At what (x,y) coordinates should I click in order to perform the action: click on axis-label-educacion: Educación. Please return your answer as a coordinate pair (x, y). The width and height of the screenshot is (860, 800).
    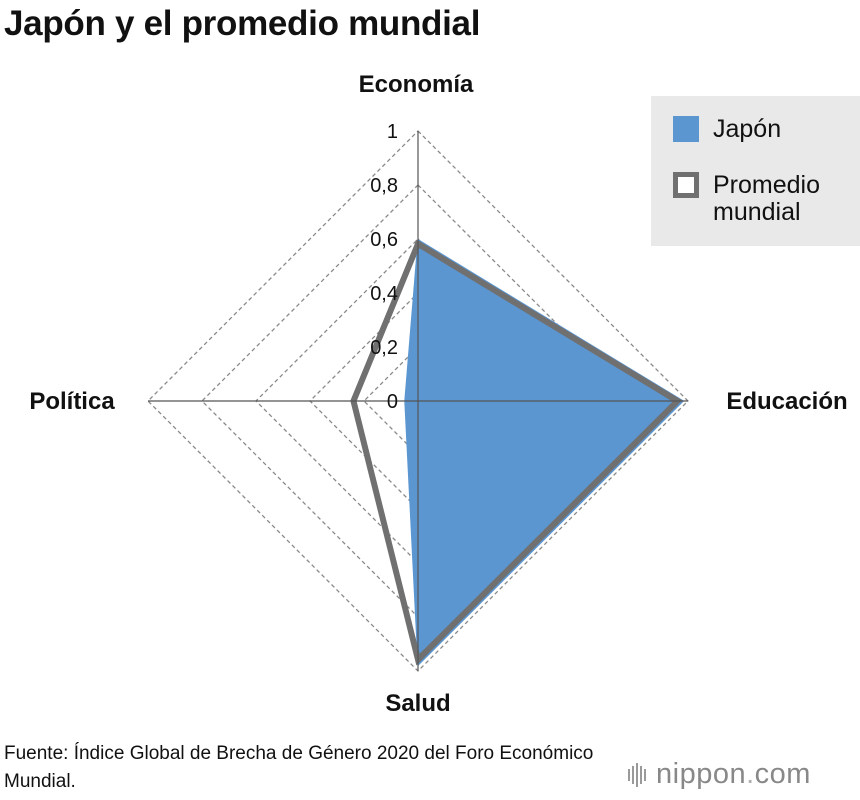
    Looking at the image, I should click on (786, 401).